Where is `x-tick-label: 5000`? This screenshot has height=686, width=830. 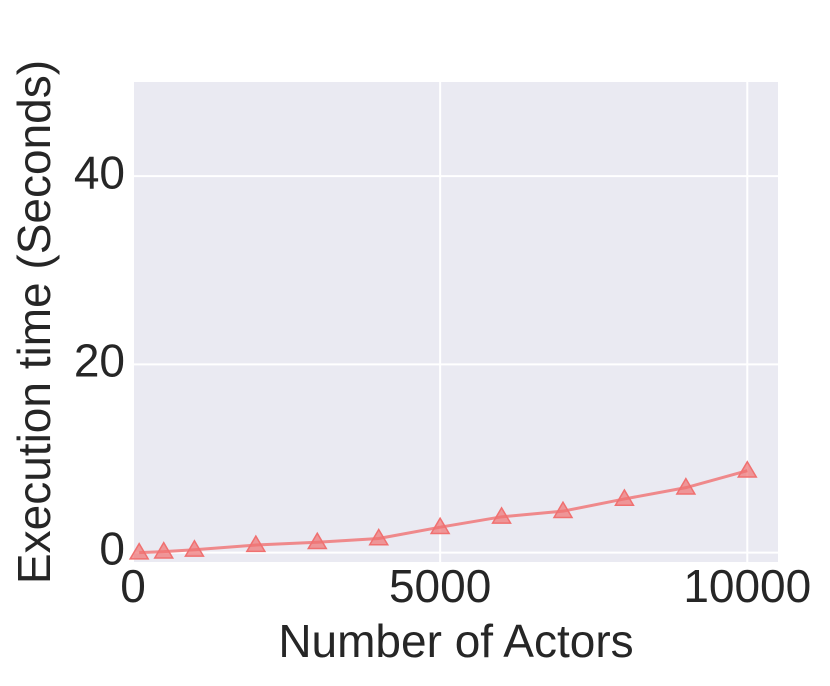 x-tick-label: 5000 is located at coordinates (440, 586).